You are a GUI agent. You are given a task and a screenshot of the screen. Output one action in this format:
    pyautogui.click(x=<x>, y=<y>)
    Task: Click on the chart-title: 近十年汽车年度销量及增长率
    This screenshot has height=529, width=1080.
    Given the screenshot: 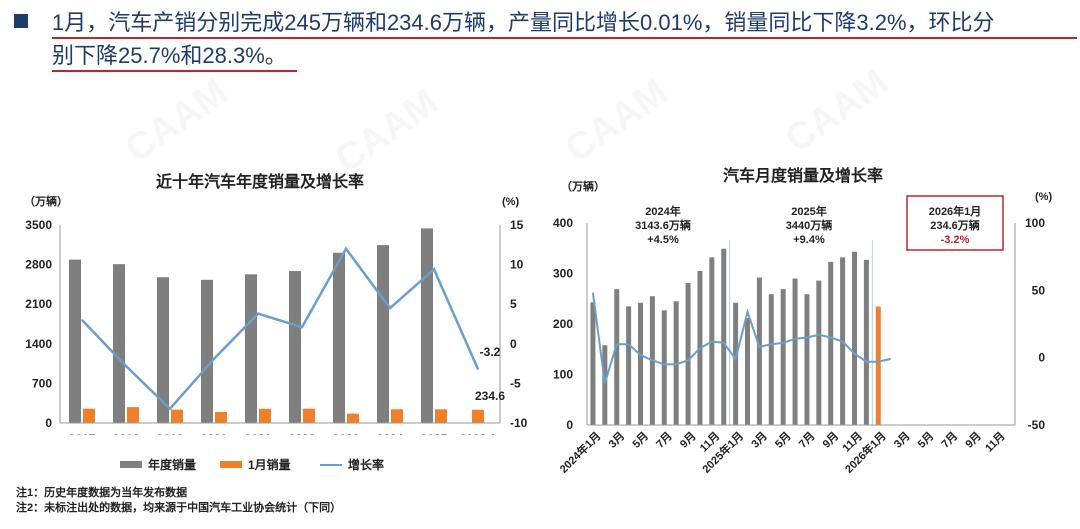 What is the action you would take?
    pyautogui.click(x=260, y=181)
    